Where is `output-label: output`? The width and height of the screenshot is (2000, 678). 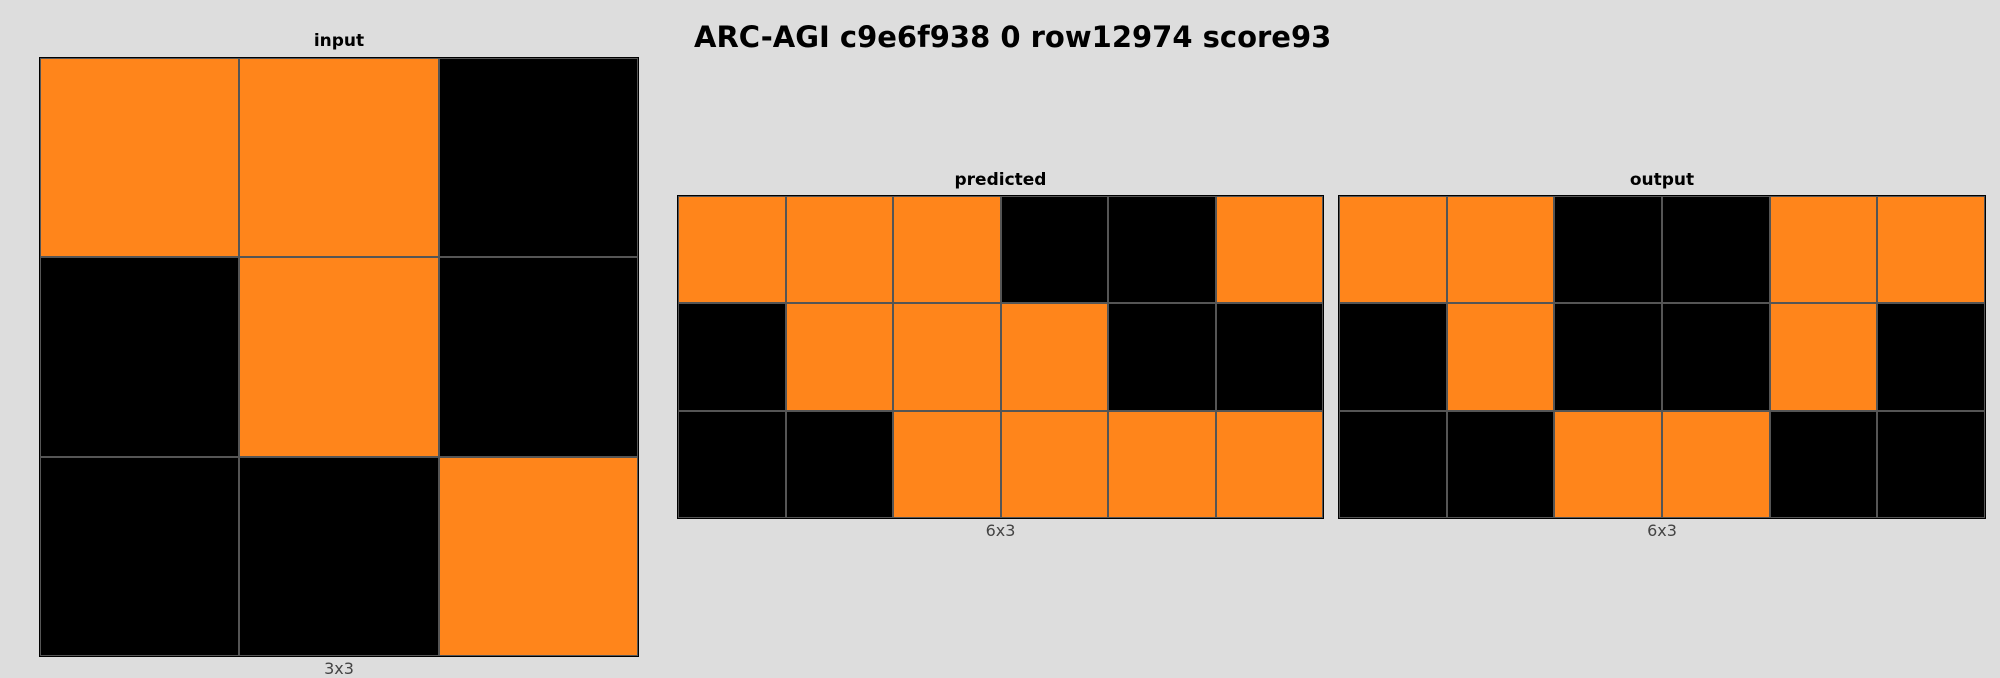
output-label: output is located at coordinates (1662, 180).